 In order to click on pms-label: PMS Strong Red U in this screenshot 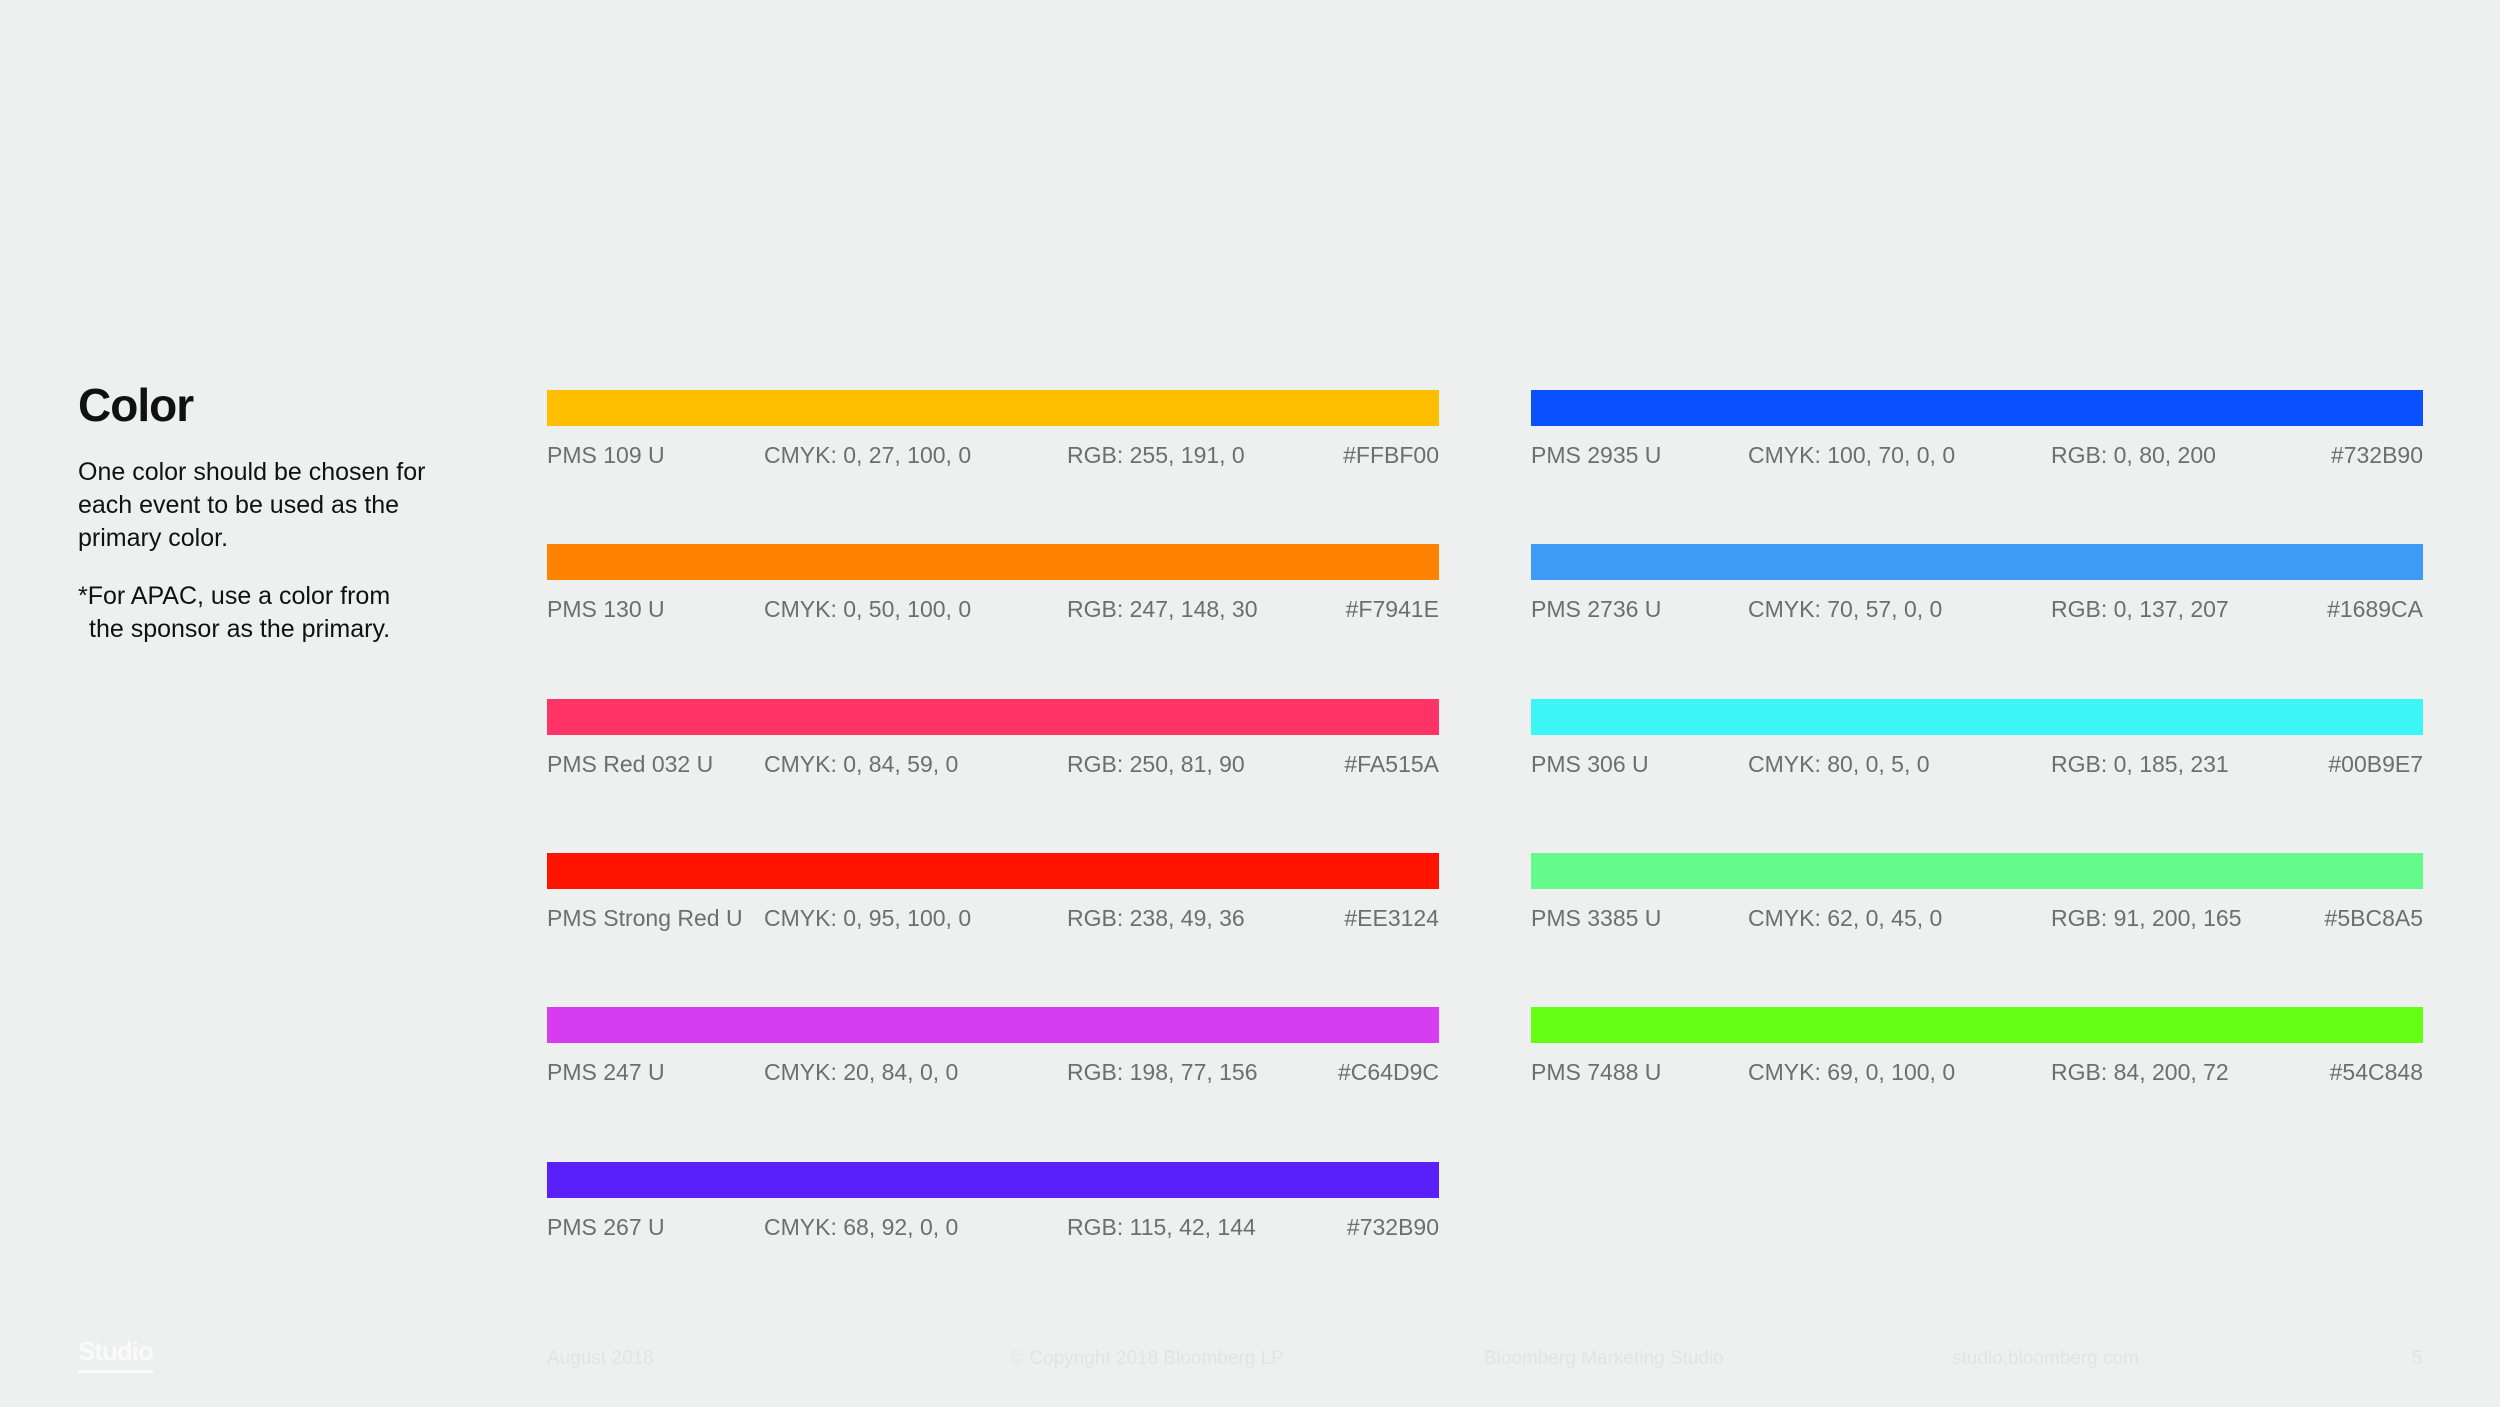, I will do `click(645, 918)`.